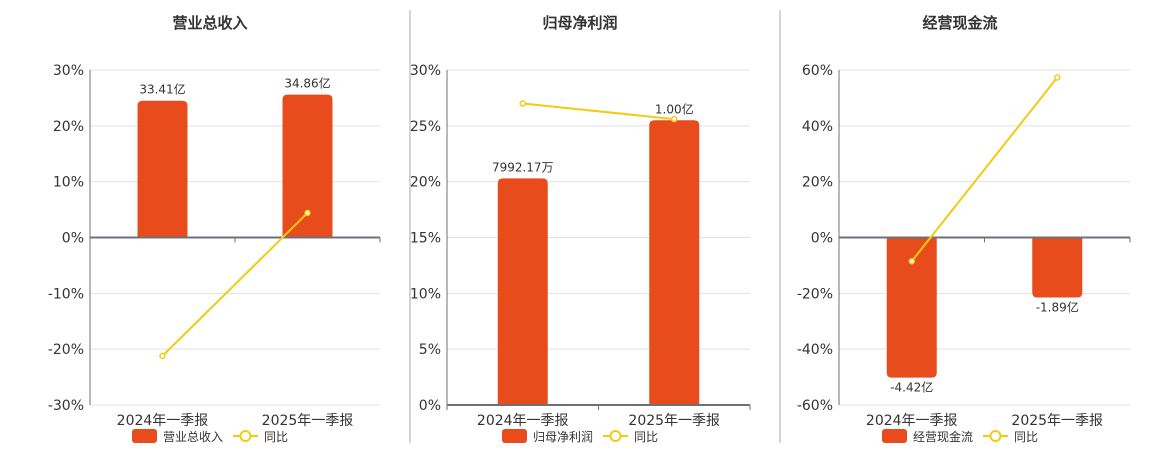 The image size is (1160, 450). I want to click on bar-data-label: -1.89亿, so click(1057, 307).